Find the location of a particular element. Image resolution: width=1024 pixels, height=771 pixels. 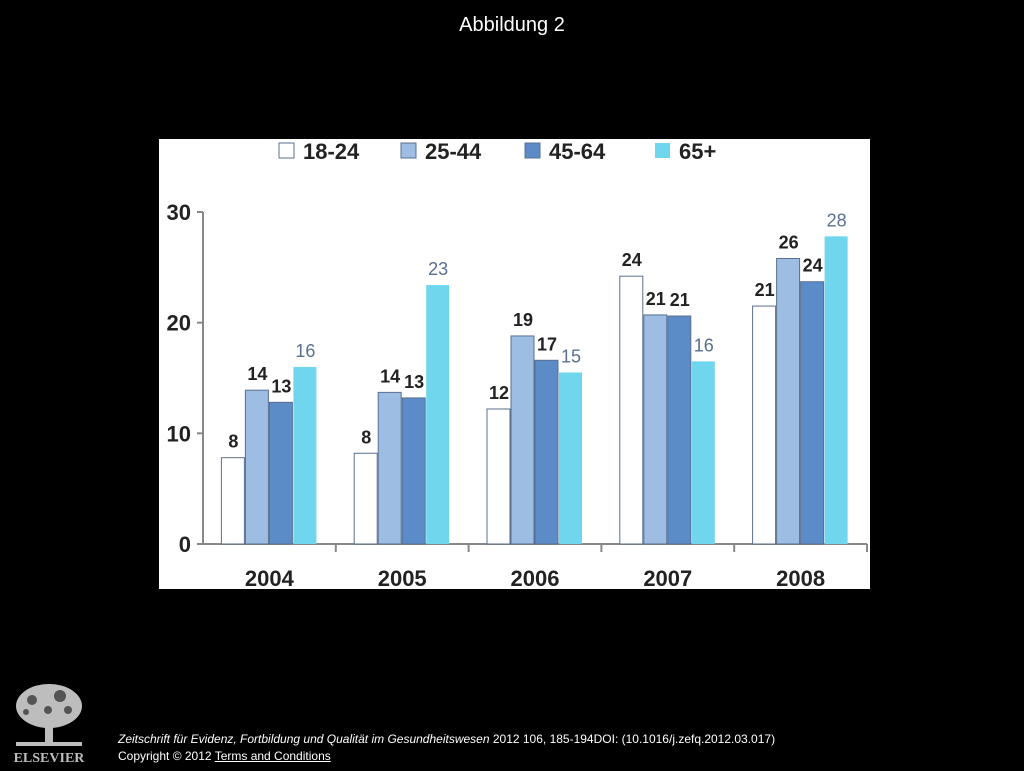

legend-label: 45-64 is located at coordinates (577, 151).